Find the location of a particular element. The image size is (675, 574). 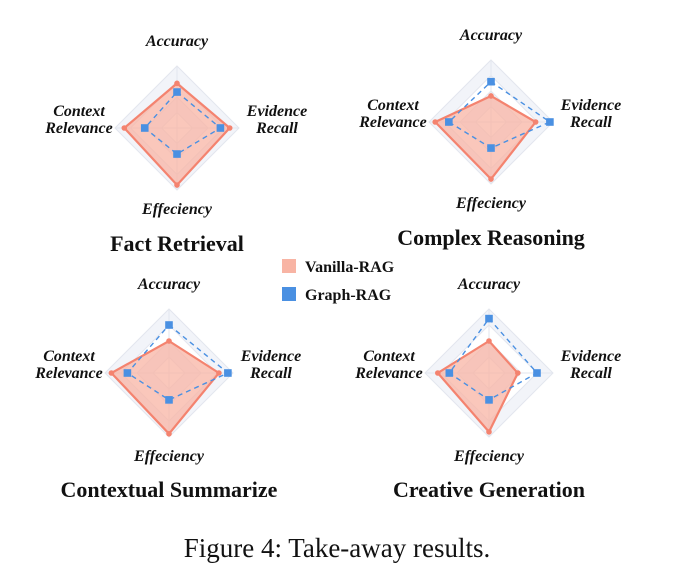

legend-label-graph: Graph-RAG is located at coordinates (348, 295).